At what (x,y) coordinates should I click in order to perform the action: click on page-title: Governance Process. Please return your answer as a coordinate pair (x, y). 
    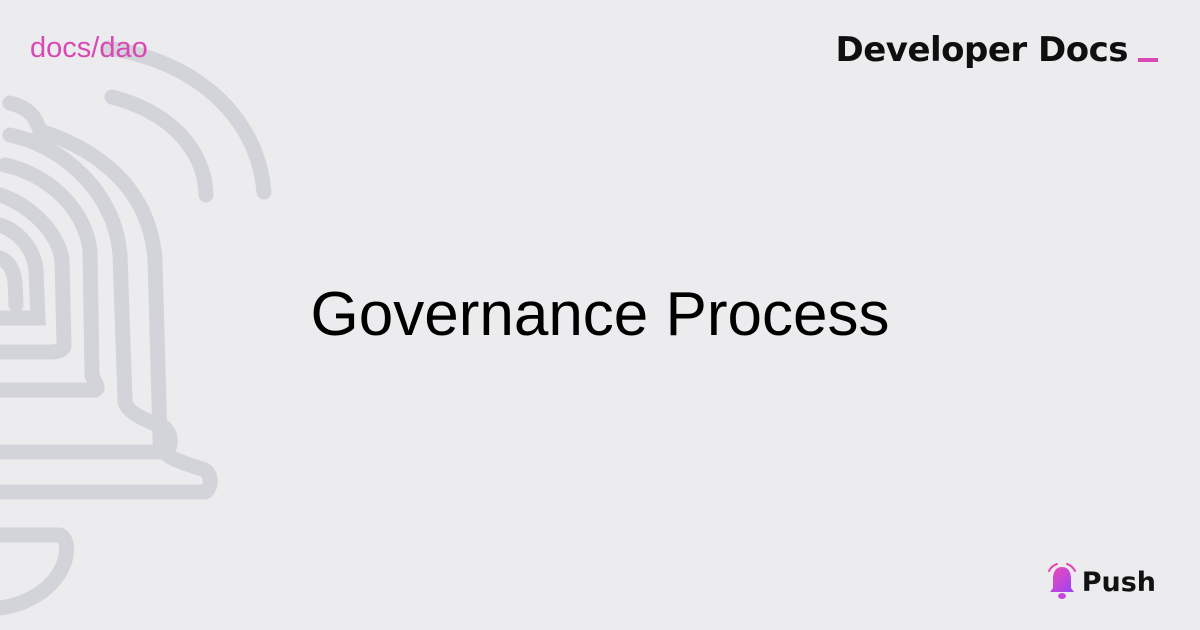
    Looking at the image, I should click on (600, 314).